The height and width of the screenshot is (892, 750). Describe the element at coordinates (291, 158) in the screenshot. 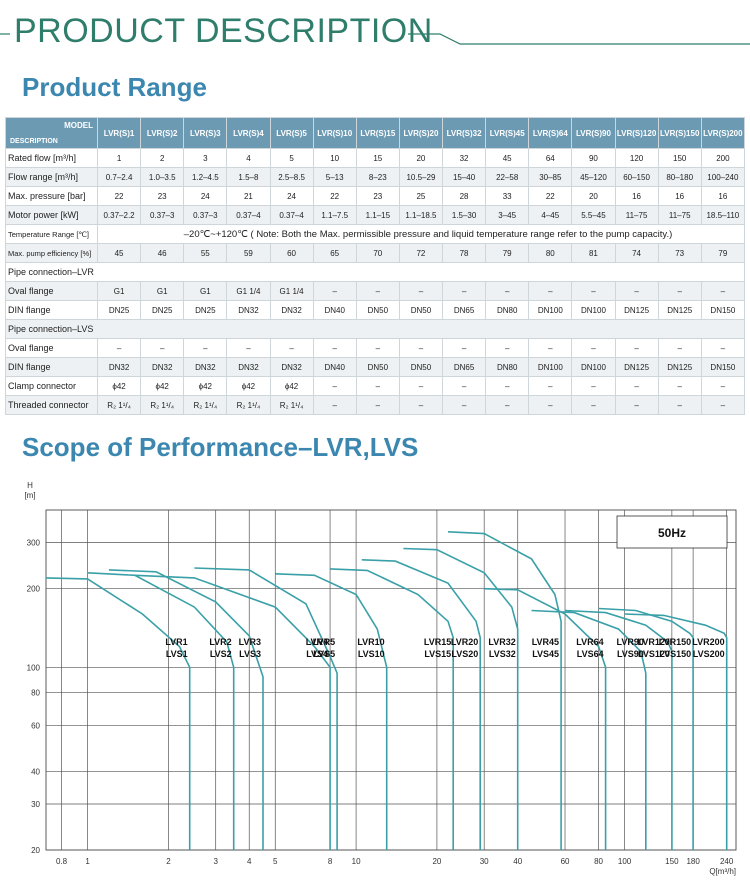

I see `table-cell: 5` at that location.